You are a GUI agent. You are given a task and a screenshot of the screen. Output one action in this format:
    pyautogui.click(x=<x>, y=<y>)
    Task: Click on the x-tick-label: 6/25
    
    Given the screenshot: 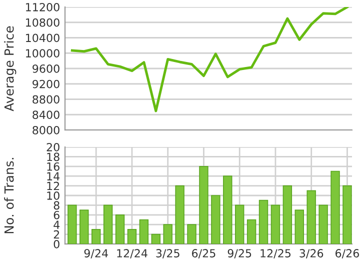 What is the action you would take?
    pyautogui.click(x=204, y=253)
    